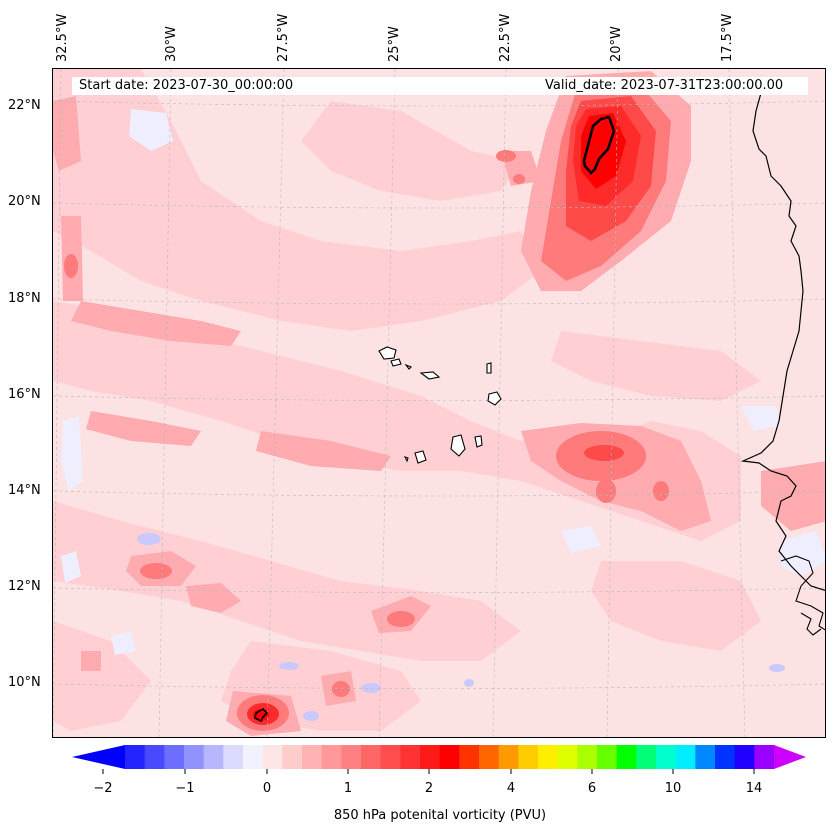  What do you see at coordinates (440, 815) in the screenshot?
I see `colorbar-label: 850 hPa potenital vorticity (PVU)` at bounding box center [440, 815].